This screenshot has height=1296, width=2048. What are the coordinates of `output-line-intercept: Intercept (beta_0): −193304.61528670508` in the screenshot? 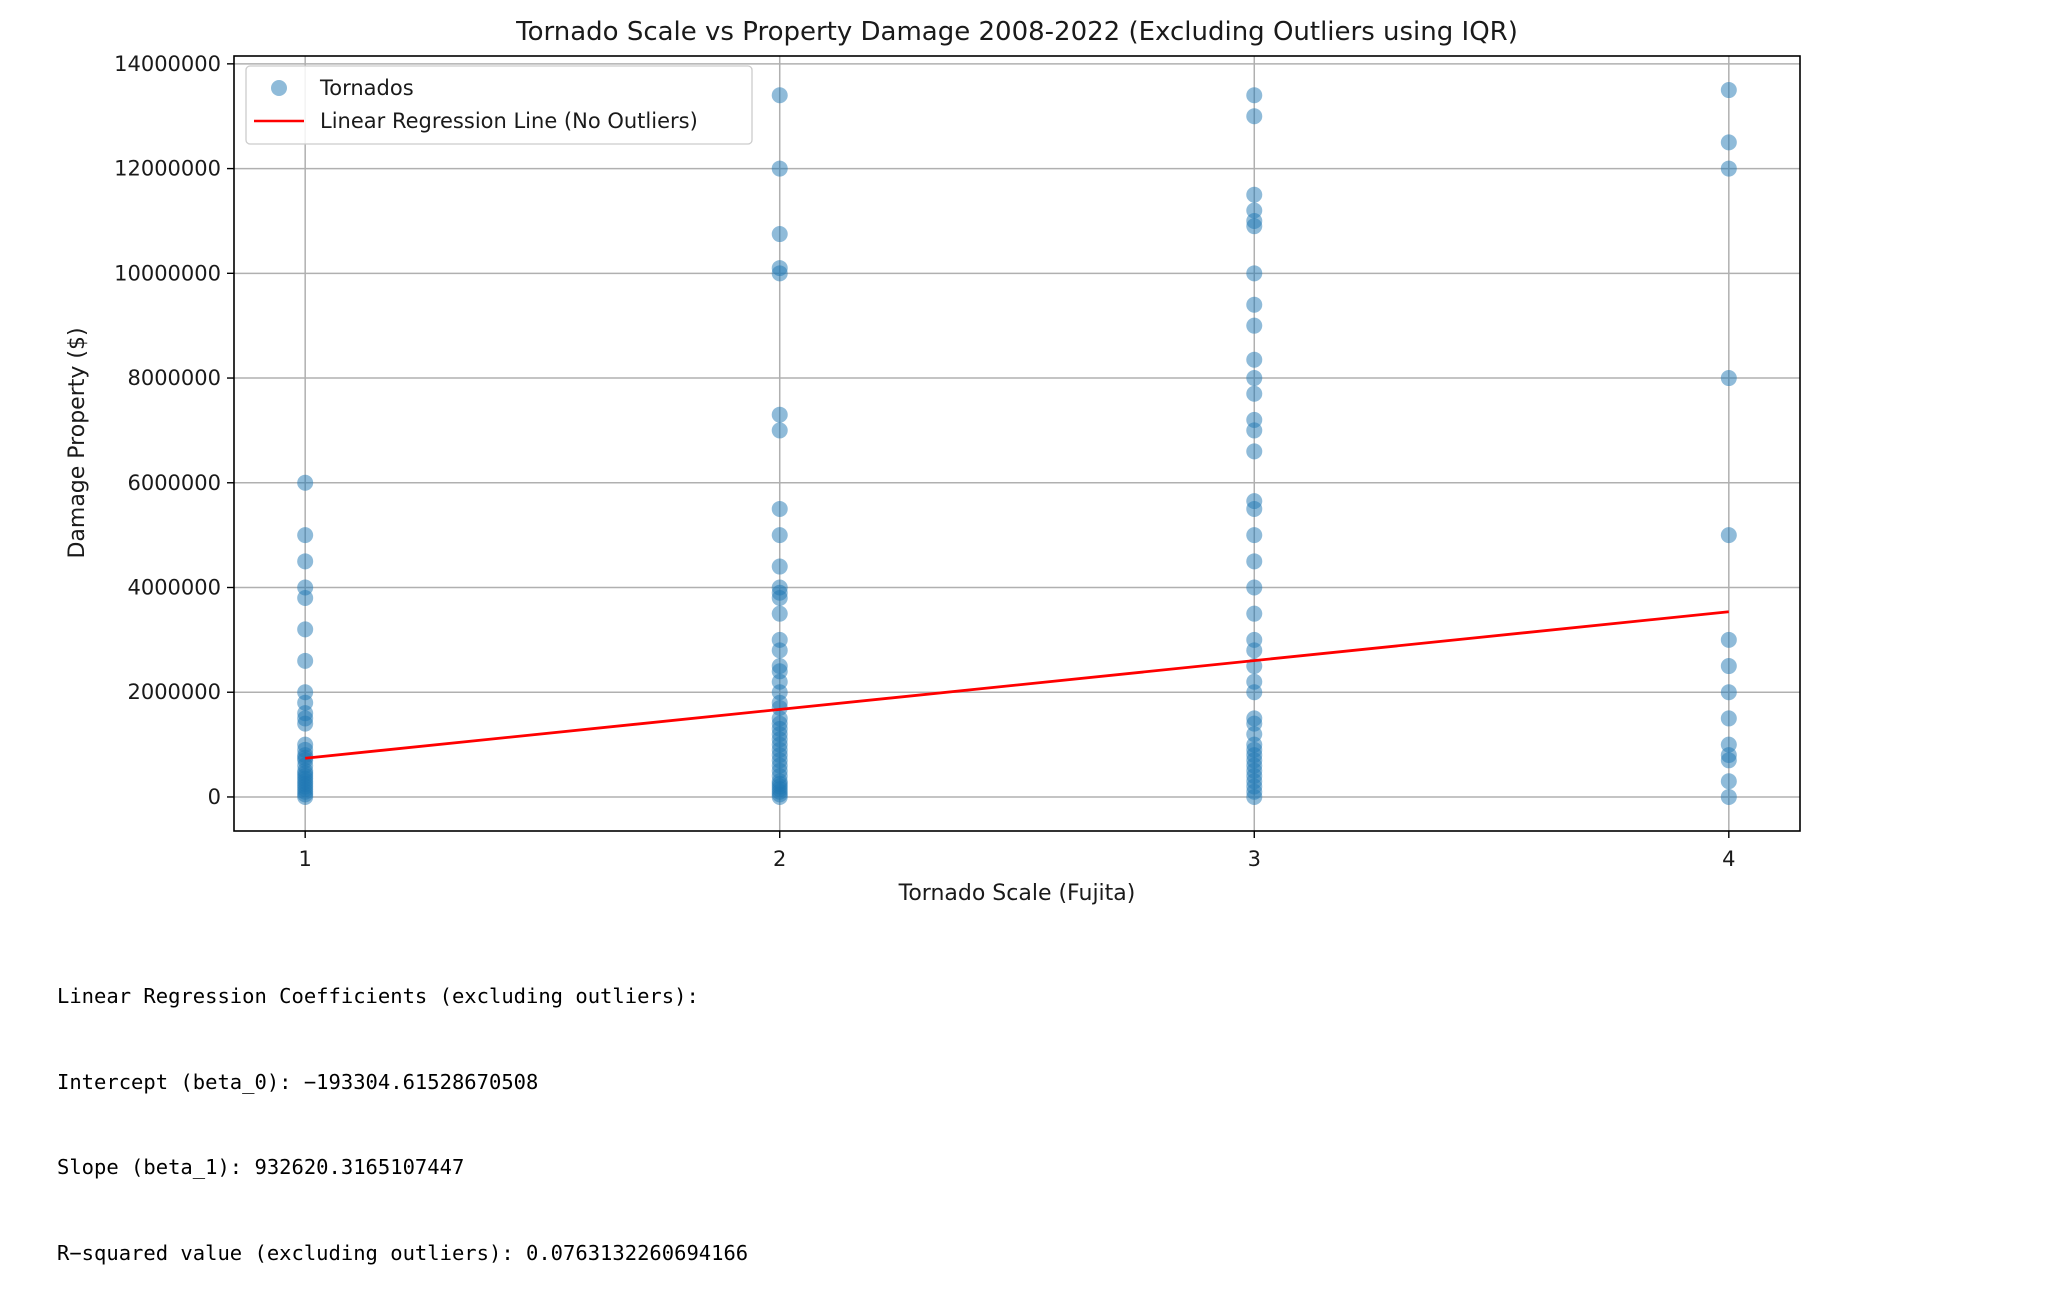 It's located at (298, 1081).